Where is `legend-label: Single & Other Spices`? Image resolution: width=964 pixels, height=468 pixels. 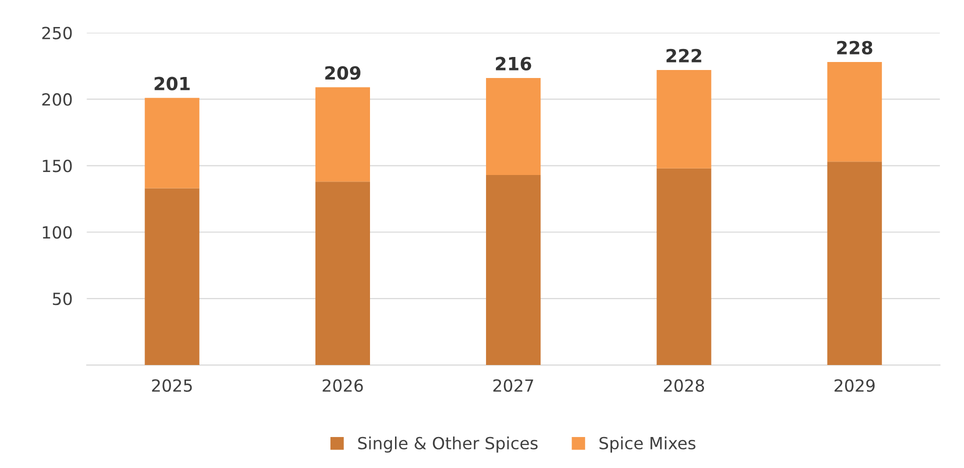
legend-label: Single & Other Spices is located at coordinates (448, 444).